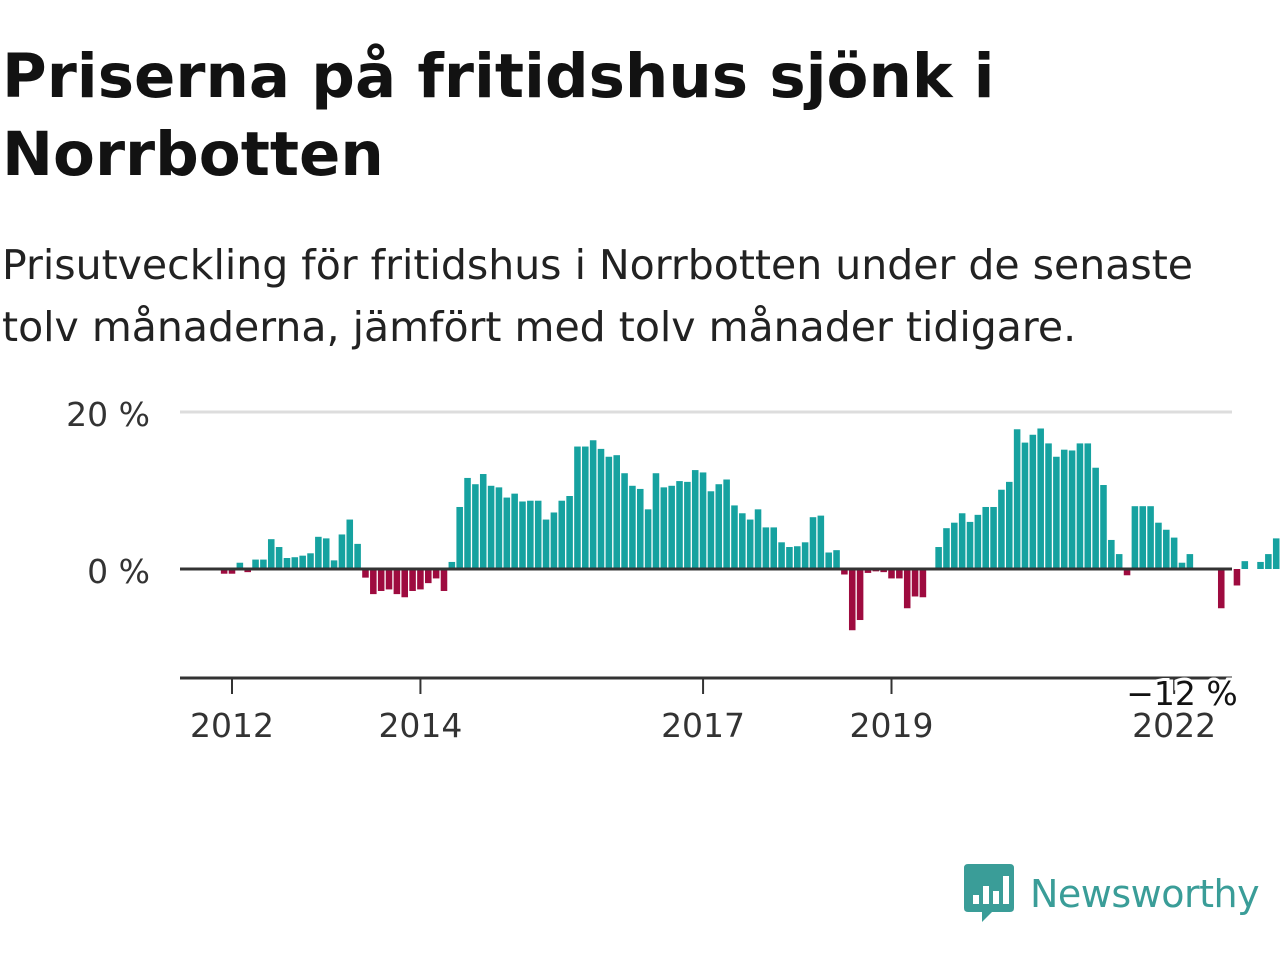  What do you see at coordinates (1145, 894) in the screenshot?
I see `brand-name: Newsworthy` at bounding box center [1145, 894].